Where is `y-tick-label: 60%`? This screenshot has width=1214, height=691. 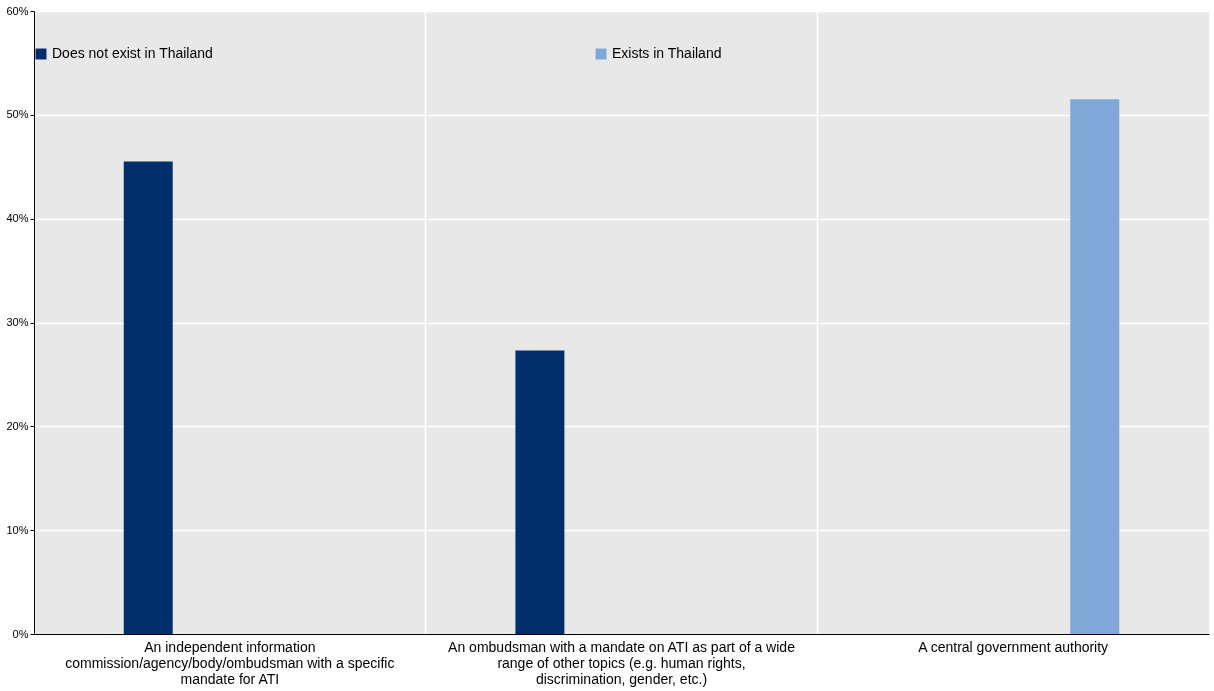 y-tick-label: 60% is located at coordinates (17, 10).